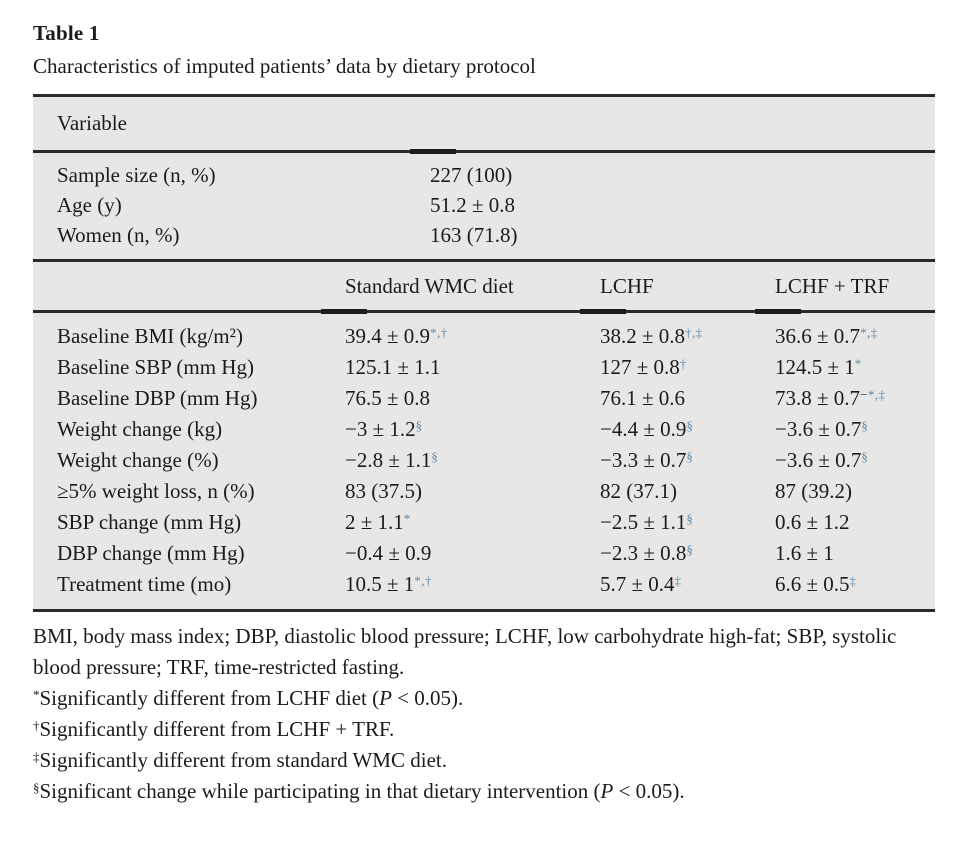 This screenshot has width=967, height=867. I want to click on cell-value: 127 ± 0.8, so click(640, 367).